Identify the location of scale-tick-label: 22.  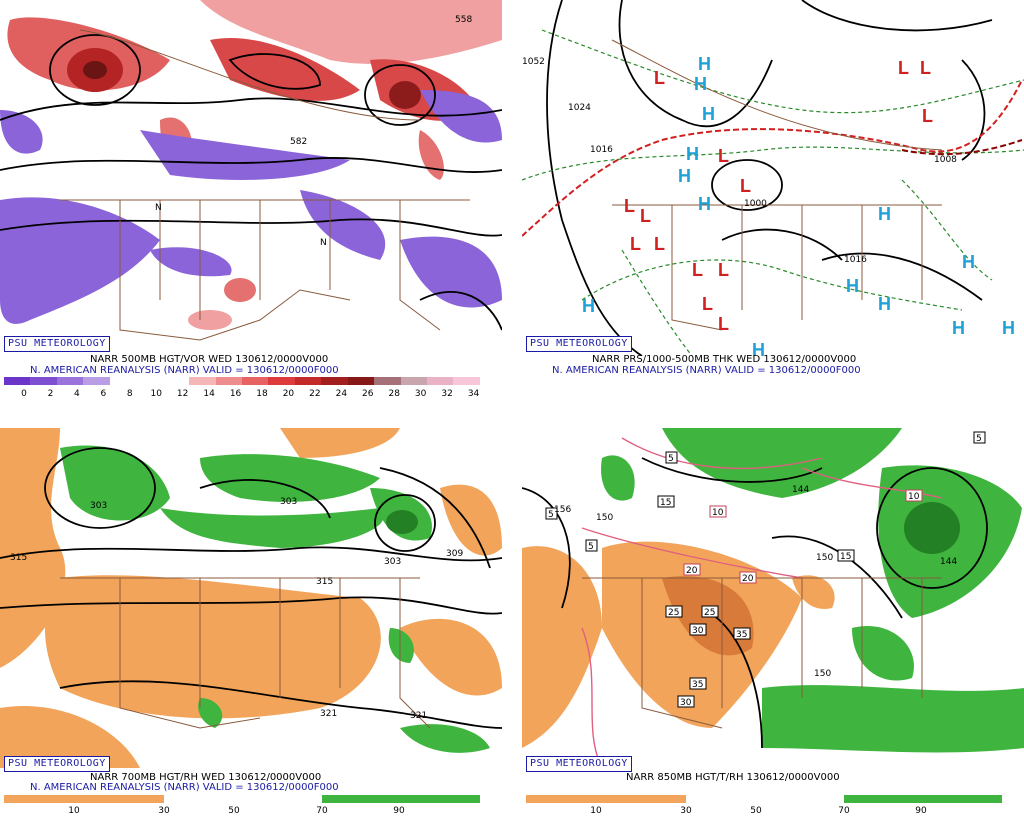
(315, 394).